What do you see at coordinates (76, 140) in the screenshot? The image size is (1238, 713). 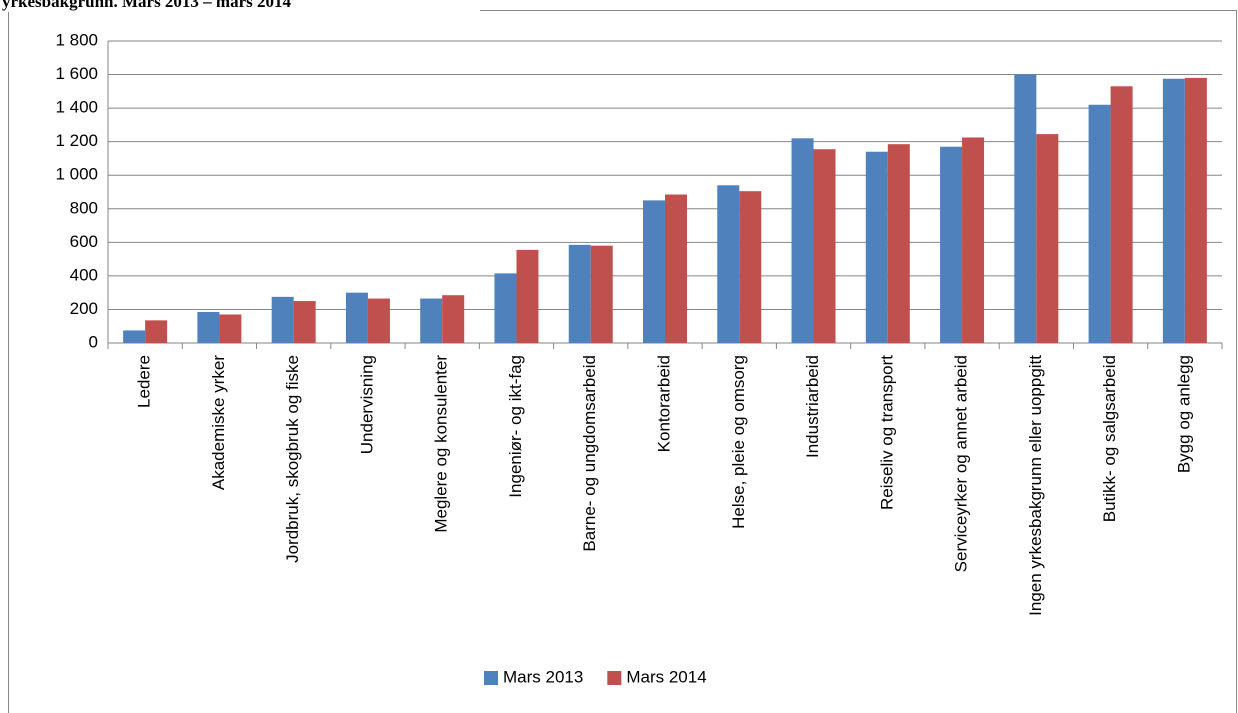 I see `y-tick-label: 1 200` at bounding box center [76, 140].